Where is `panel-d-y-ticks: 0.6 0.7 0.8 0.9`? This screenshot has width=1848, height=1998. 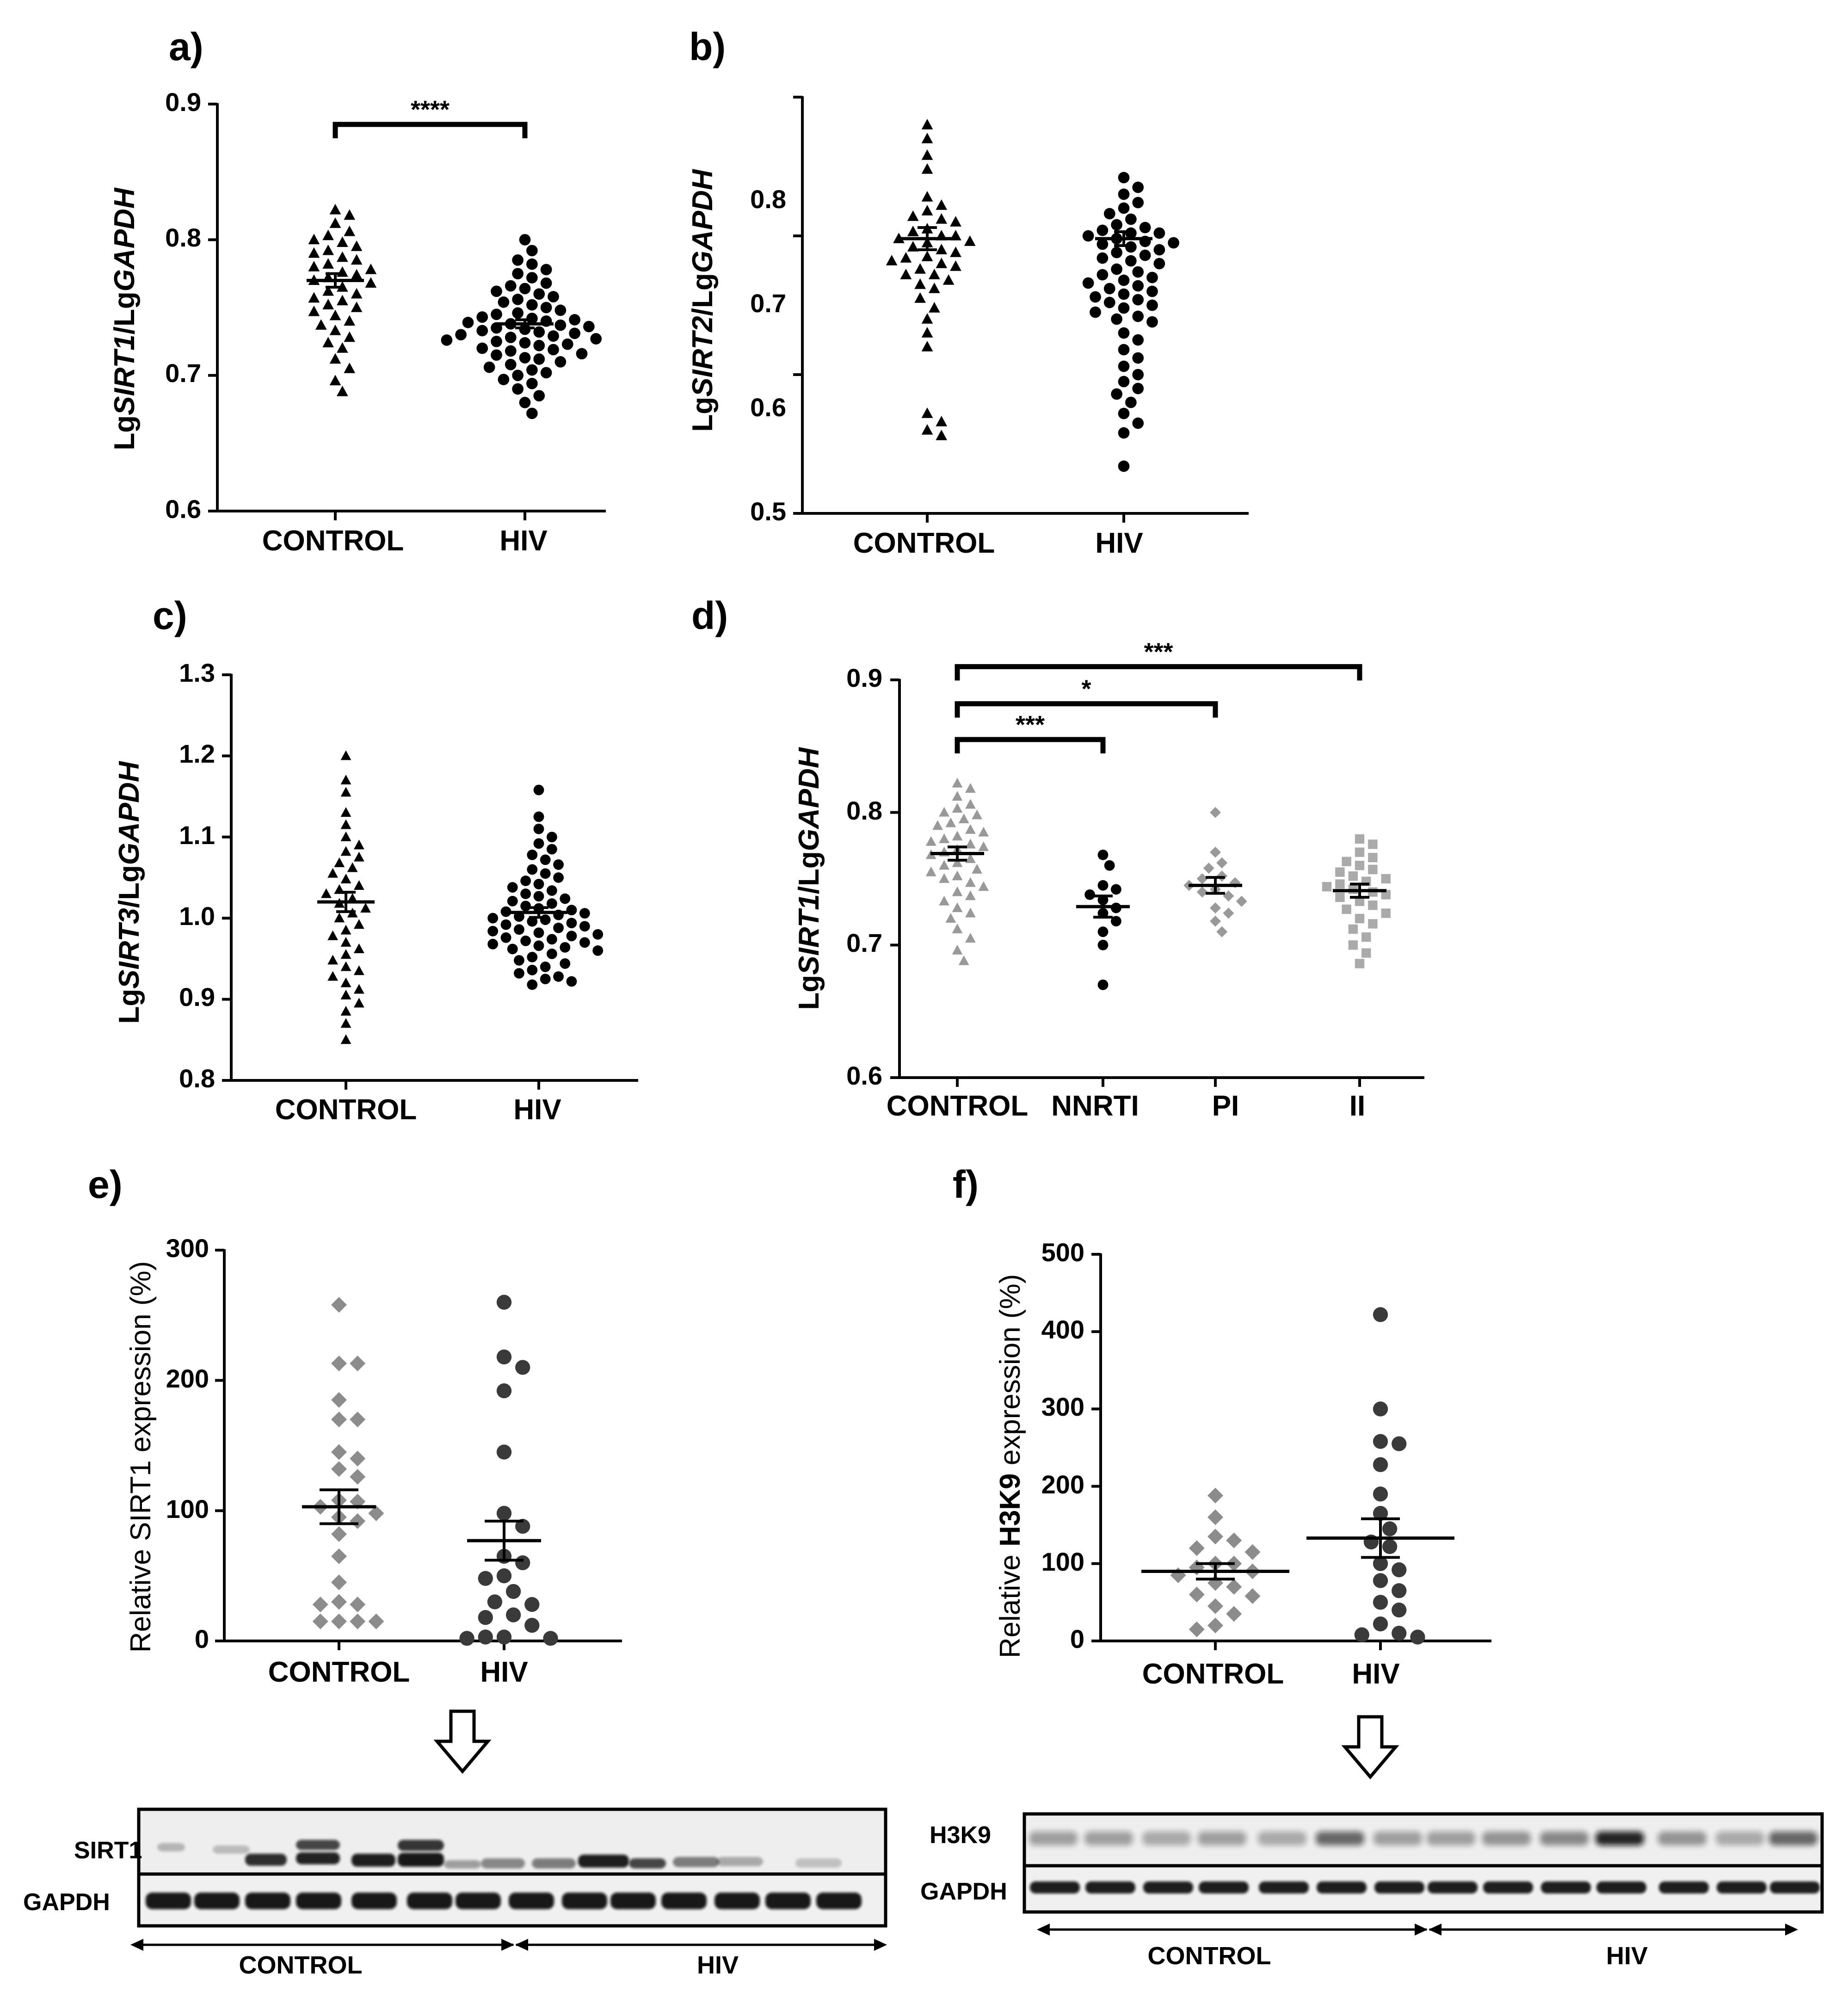
panel-d-y-ticks: 0.6 0.7 0.8 0.9 is located at coordinates (864, 877).